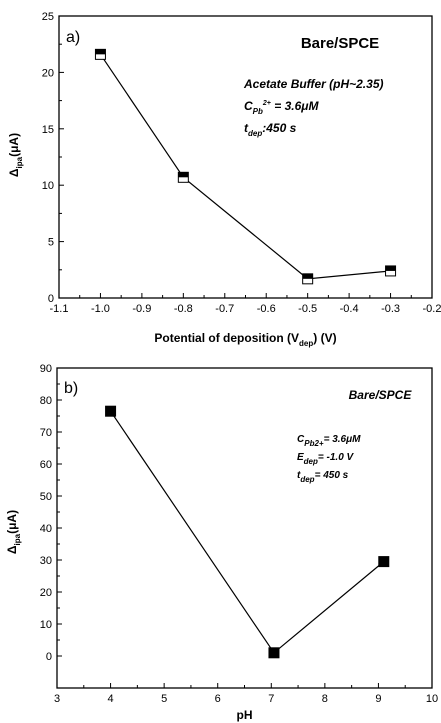 This screenshot has width=441, height=723. What do you see at coordinates (111, 699) in the screenshot?
I see `x-tick-label: 4` at bounding box center [111, 699].